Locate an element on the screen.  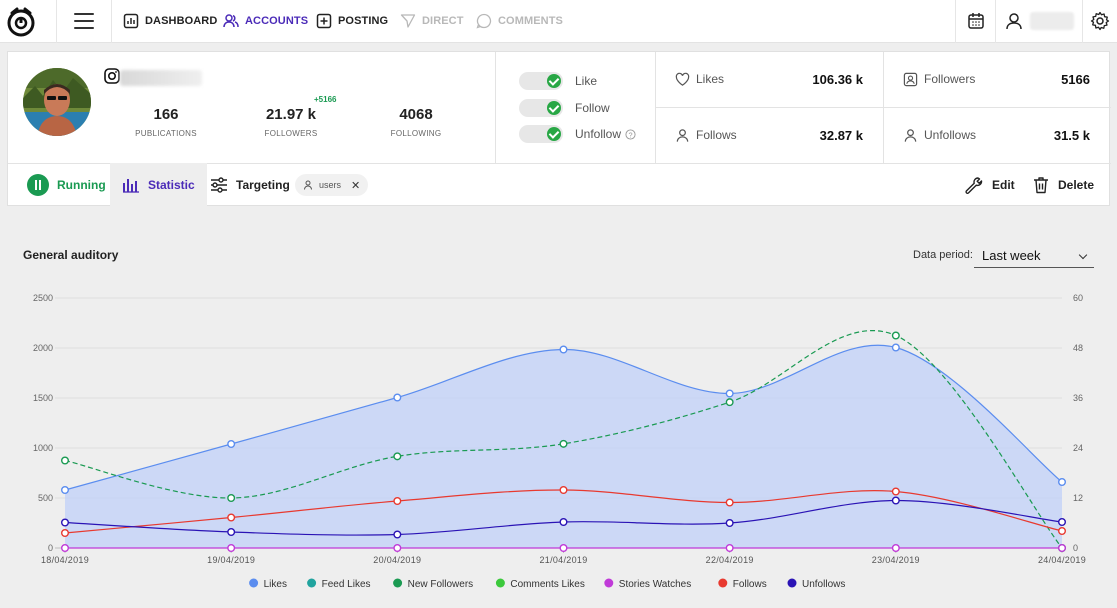
chevron-down-icon is located at coordinates (1083, 255).